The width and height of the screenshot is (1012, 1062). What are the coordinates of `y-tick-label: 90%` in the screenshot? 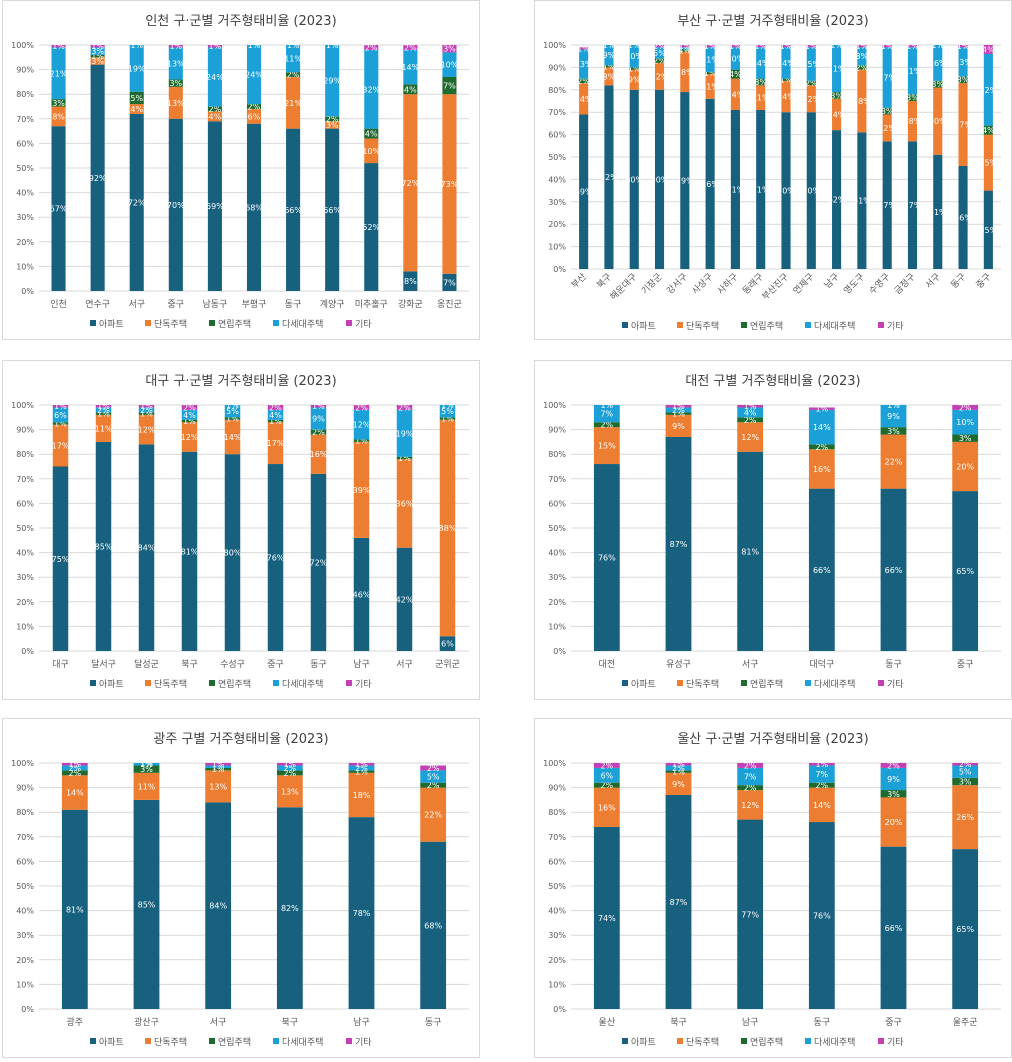 It's located at (557, 67).